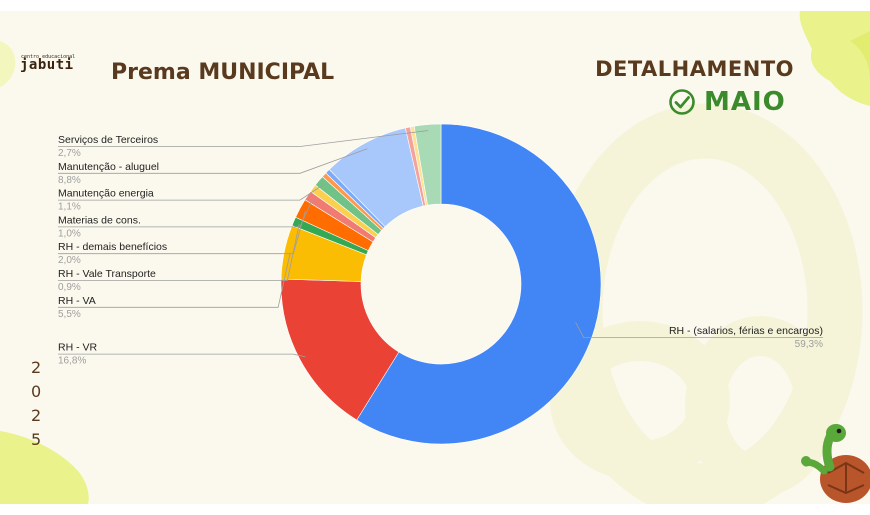 The image size is (870, 515). Describe the element at coordinates (72, 361) in the screenshot. I see `slice-percent: 16,8%` at that location.